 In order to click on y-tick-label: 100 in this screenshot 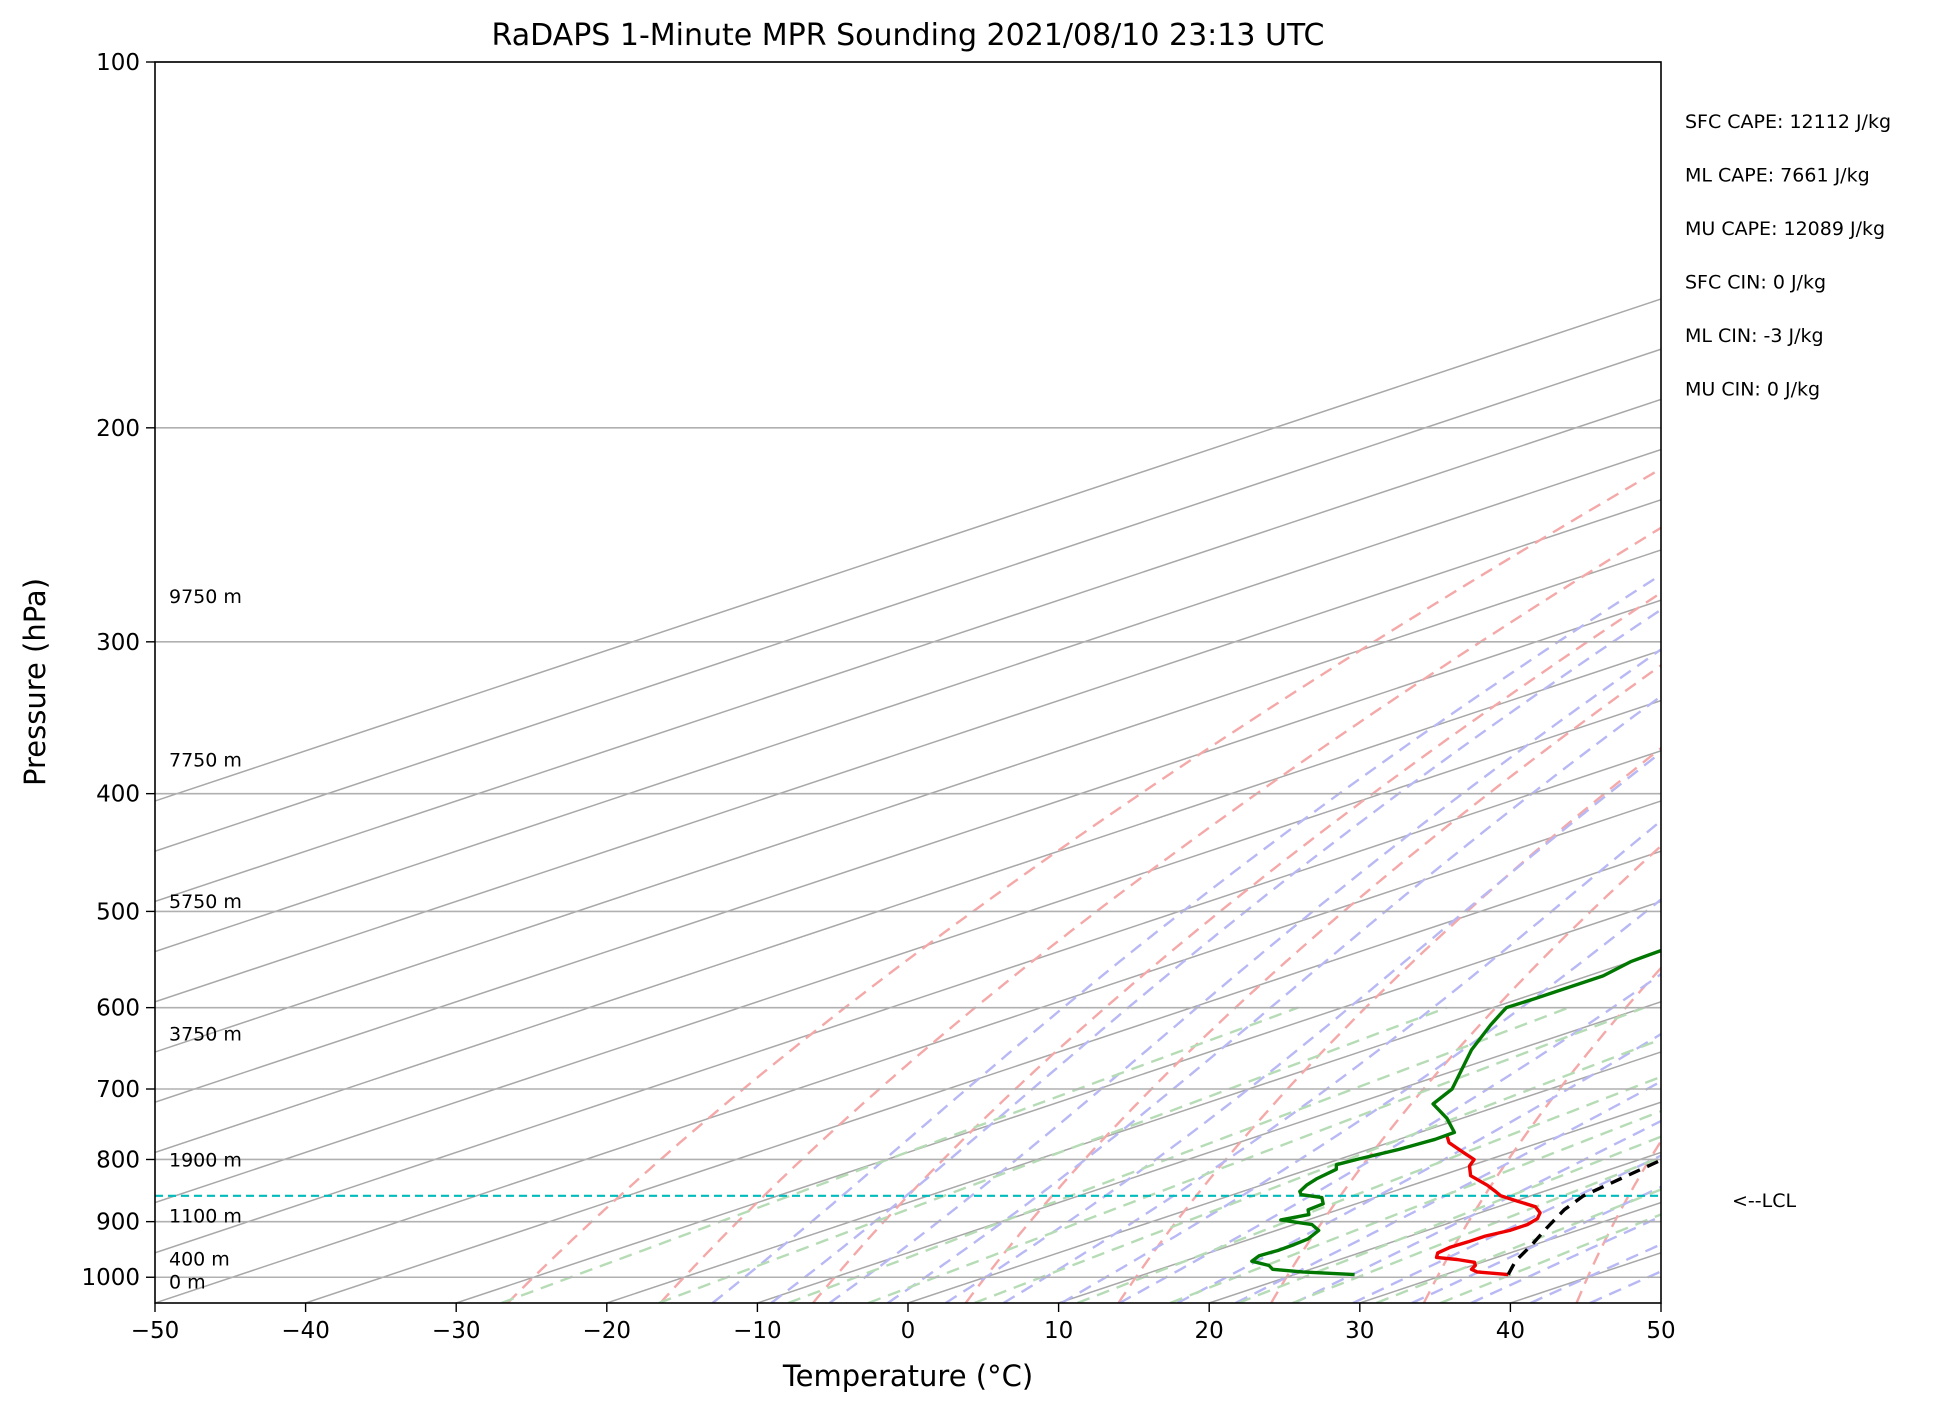, I will do `click(118, 63)`.